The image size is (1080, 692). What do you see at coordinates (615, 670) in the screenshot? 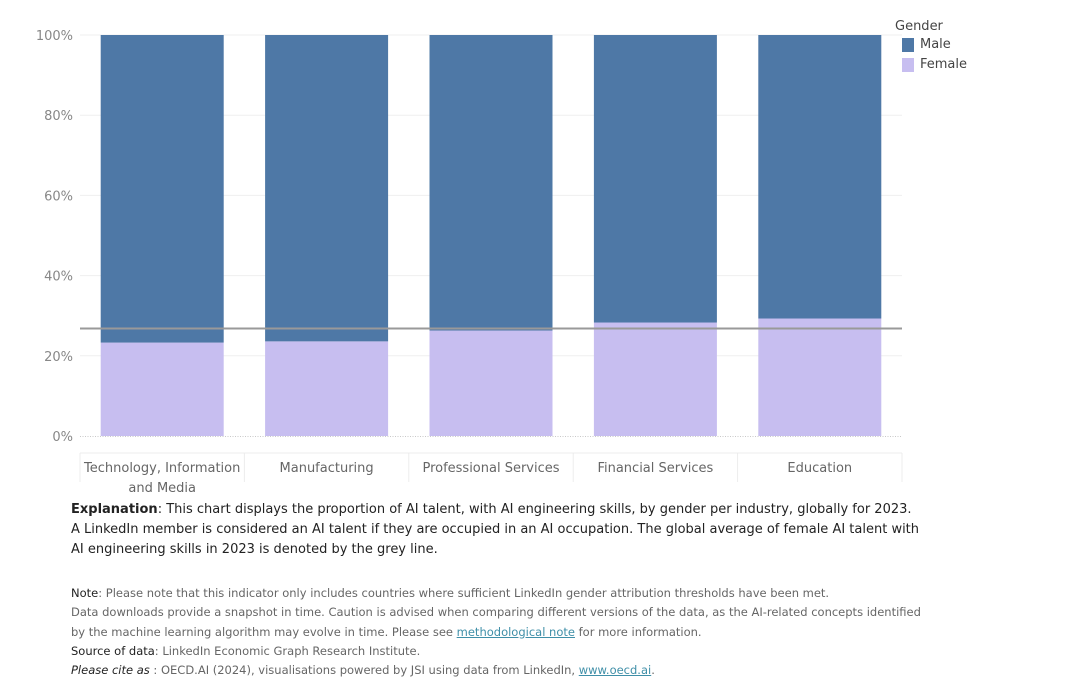
I see `oecd-ai-link: www.oecd.ai` at bounding box center [615, 670].